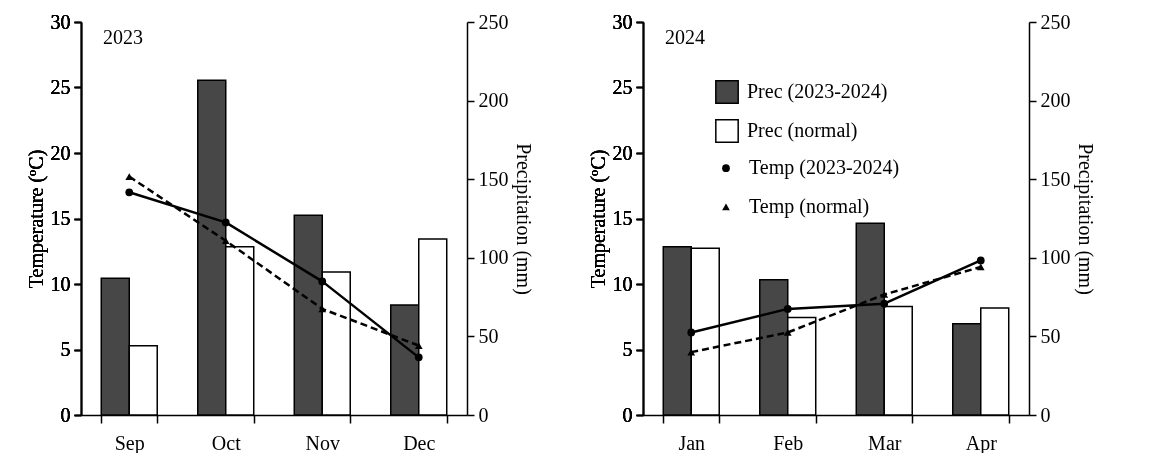 The height and width of the screenshot is (461, 1163). What do you see at coordinates (123, 37) in the screenshot?
I see `annotation: 2023` at bounding box center [123, 37].